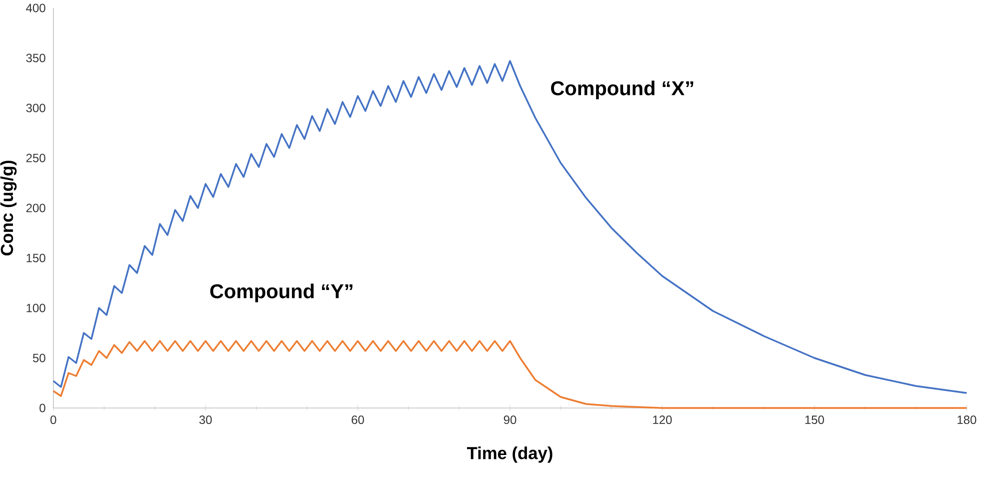 The height and width of the screenshot is (477, 992). I want to click on y-tick-label: 100, so click(36, 308).